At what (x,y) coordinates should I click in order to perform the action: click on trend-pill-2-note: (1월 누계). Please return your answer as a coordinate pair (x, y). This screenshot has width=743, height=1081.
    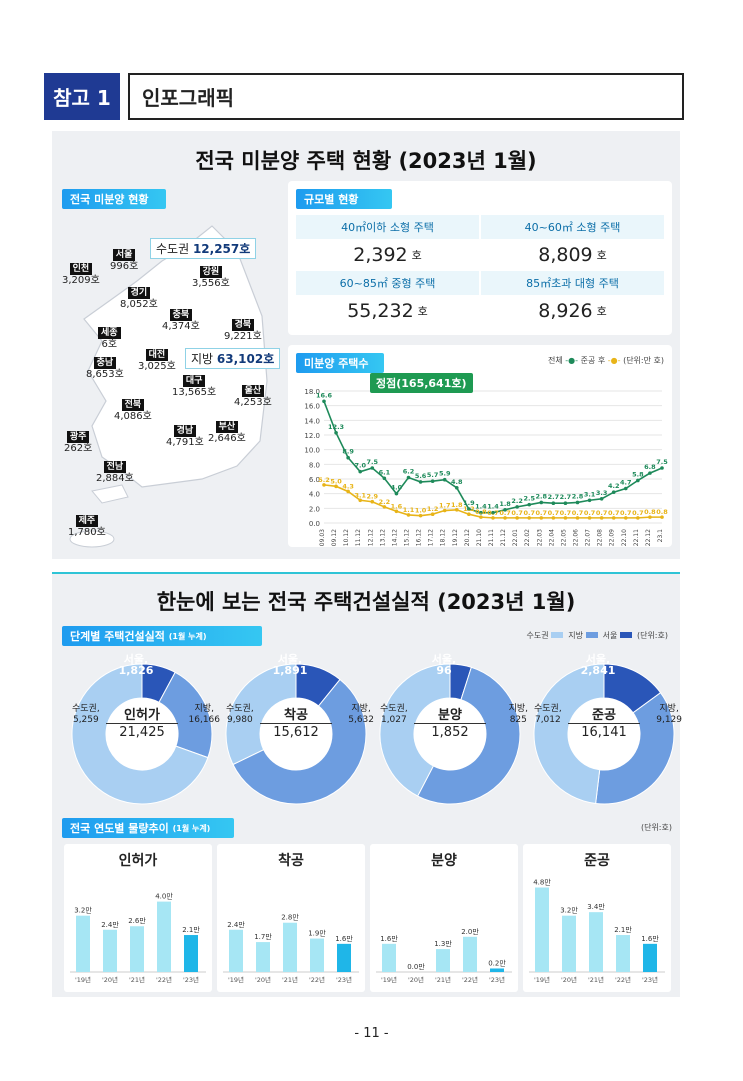
    Looking at the image, I should click on (191, 828).